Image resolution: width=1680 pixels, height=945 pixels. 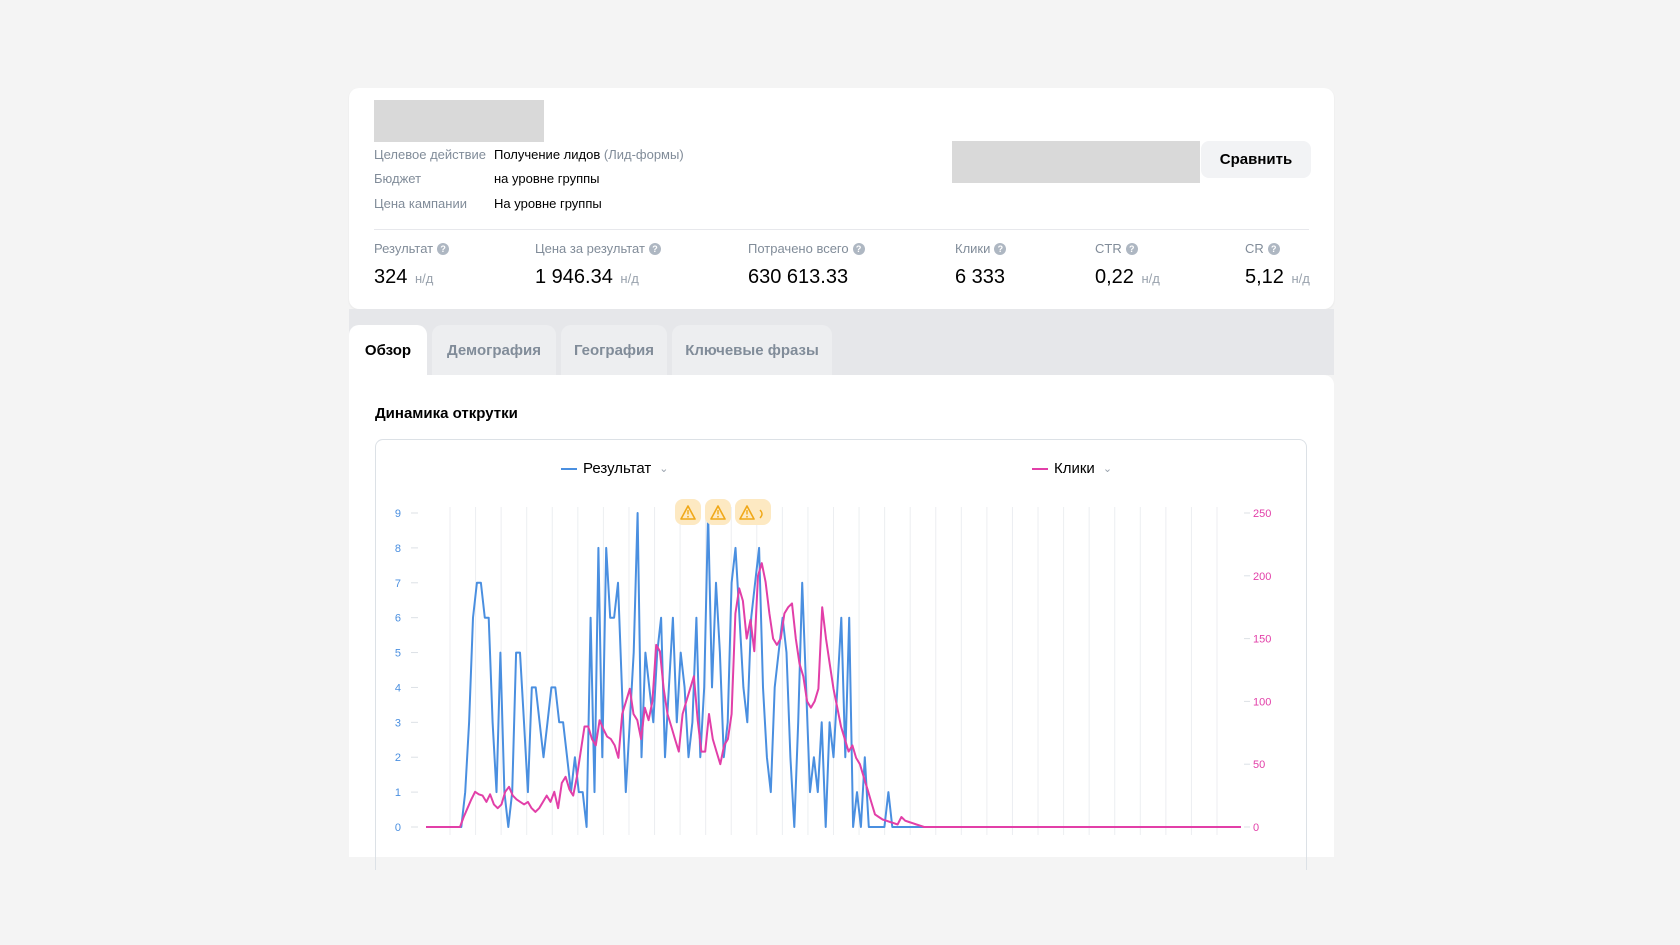 I want to click on y-left-tick-label: 0, so click(x=398, y=828).